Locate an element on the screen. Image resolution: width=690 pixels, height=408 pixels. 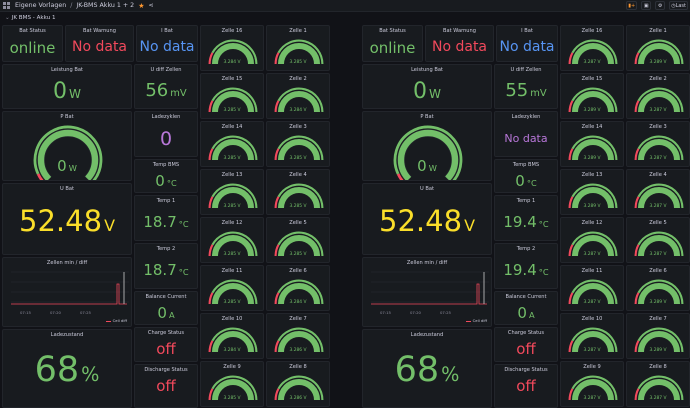
panel-title: Charge Status is located at coordinates (166, 333).